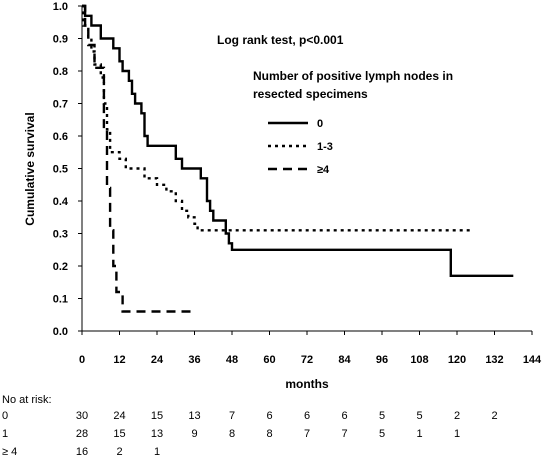 The image size is (555, 464). What do you see at coordinates (5, 416) in the screenshot?
I see `risk-row-label: 0` at bounding box center [5, 416].